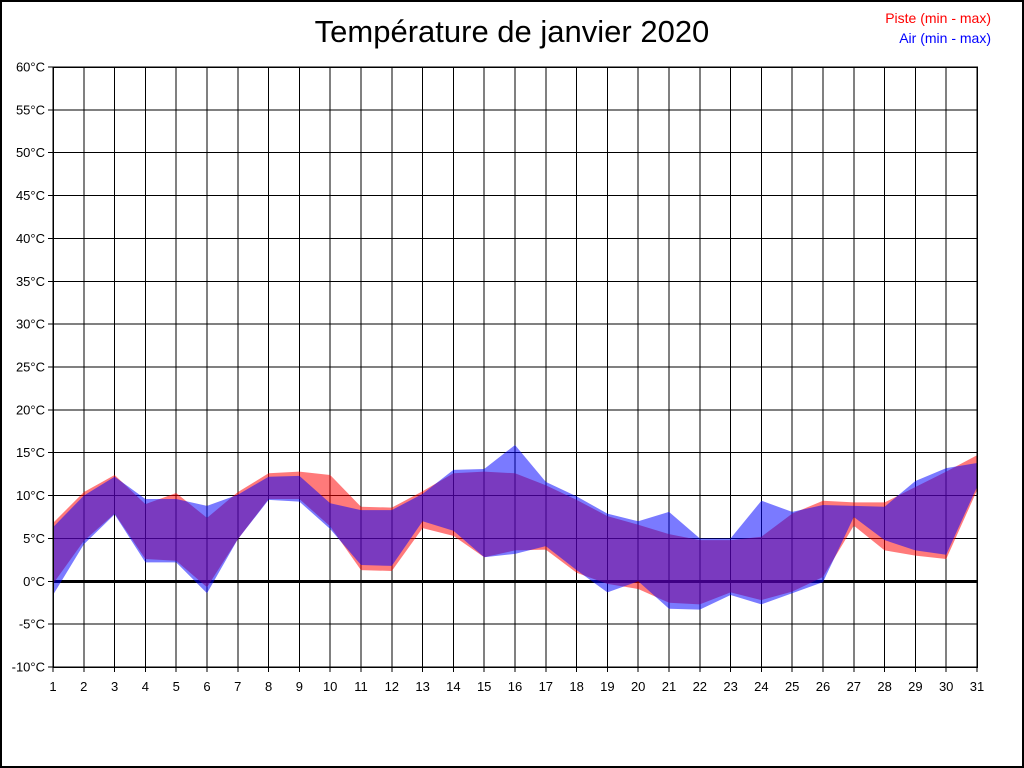 The image size is (1024, 768). Describe the element at coordinates (206, 686) in the screenshot. I see `x-tick-label: 6` at that location.